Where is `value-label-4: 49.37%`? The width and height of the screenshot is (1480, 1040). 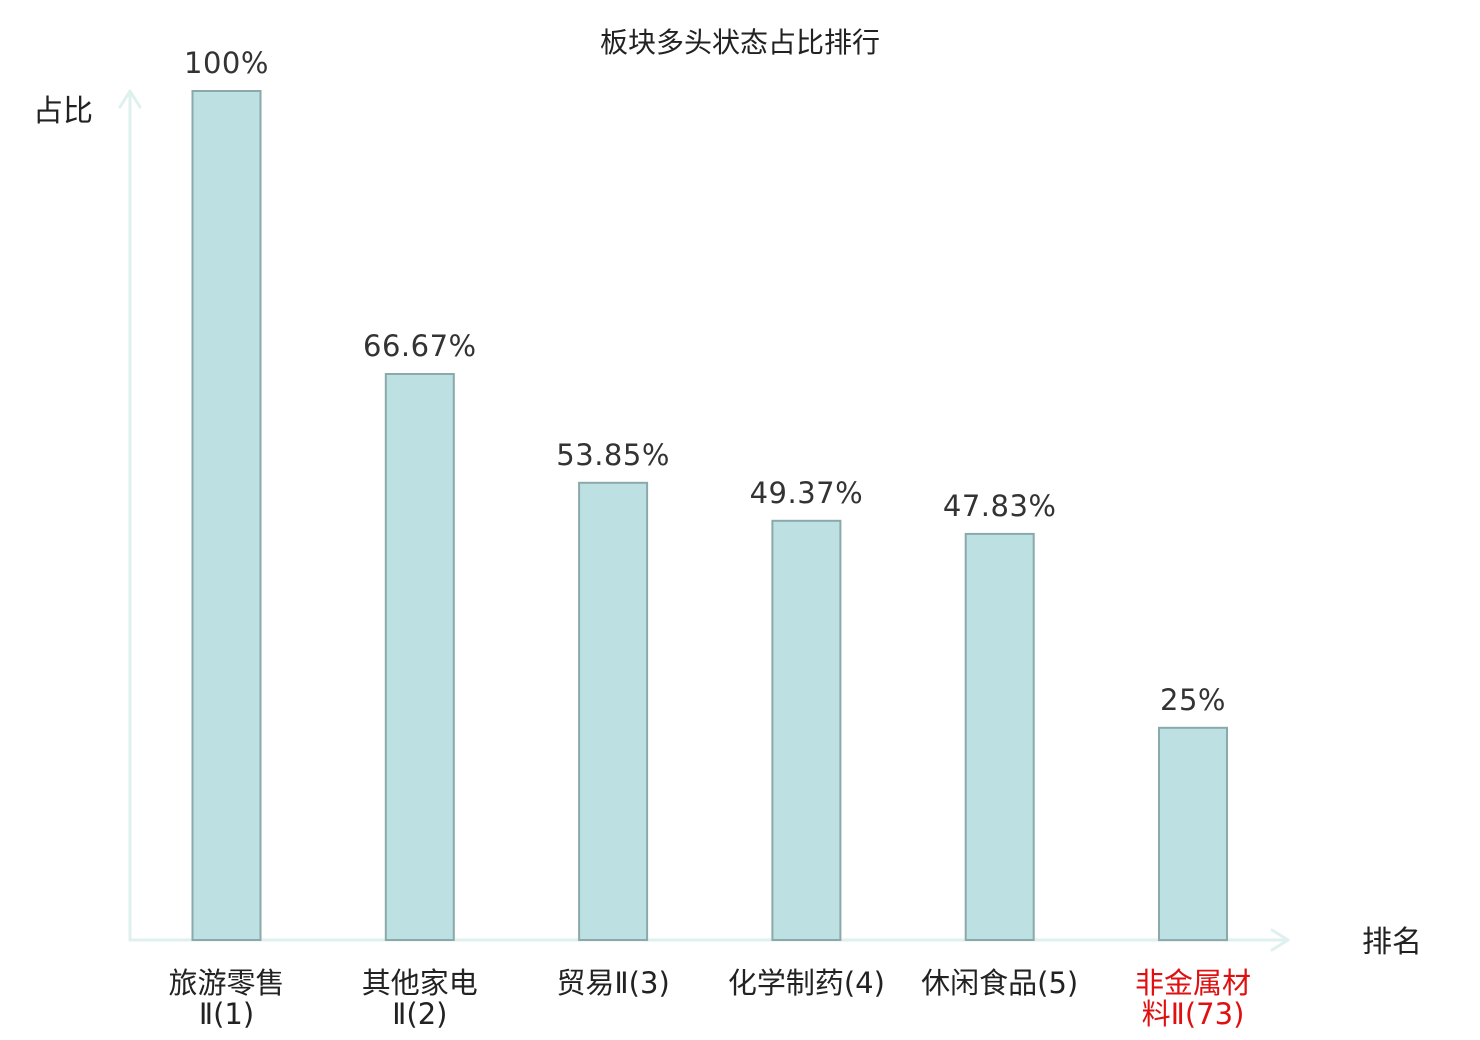
value-label-4: 49.37% is located at coordinates (807, 493).